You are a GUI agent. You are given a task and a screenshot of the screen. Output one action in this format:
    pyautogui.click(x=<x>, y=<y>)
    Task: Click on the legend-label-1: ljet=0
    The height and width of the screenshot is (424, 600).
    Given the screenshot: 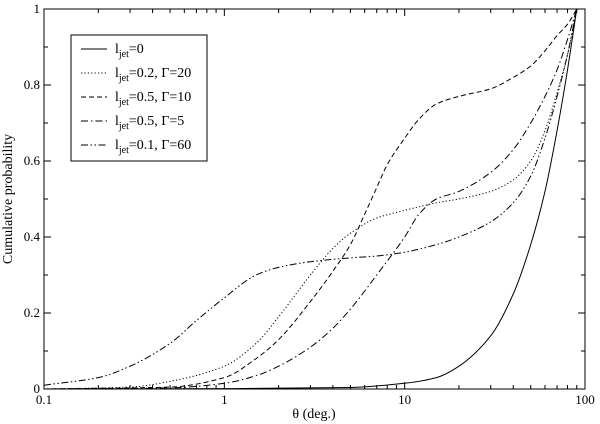 What is the action you would take?
    pyautogui.click(x=129, y=51)
    